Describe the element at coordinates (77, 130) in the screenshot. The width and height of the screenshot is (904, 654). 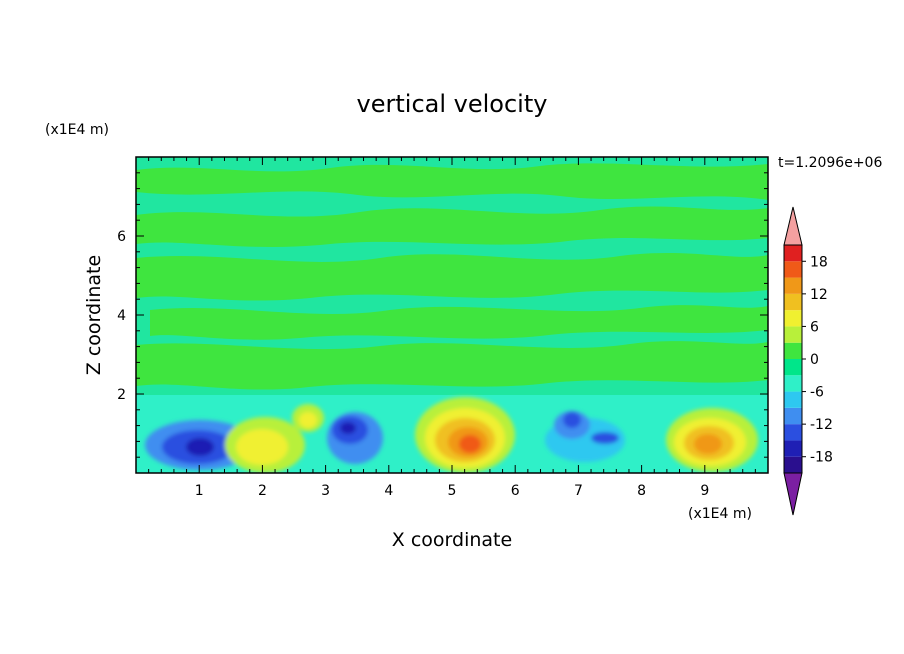
I see `y-unit-label: (x1E4 m)` at that location.